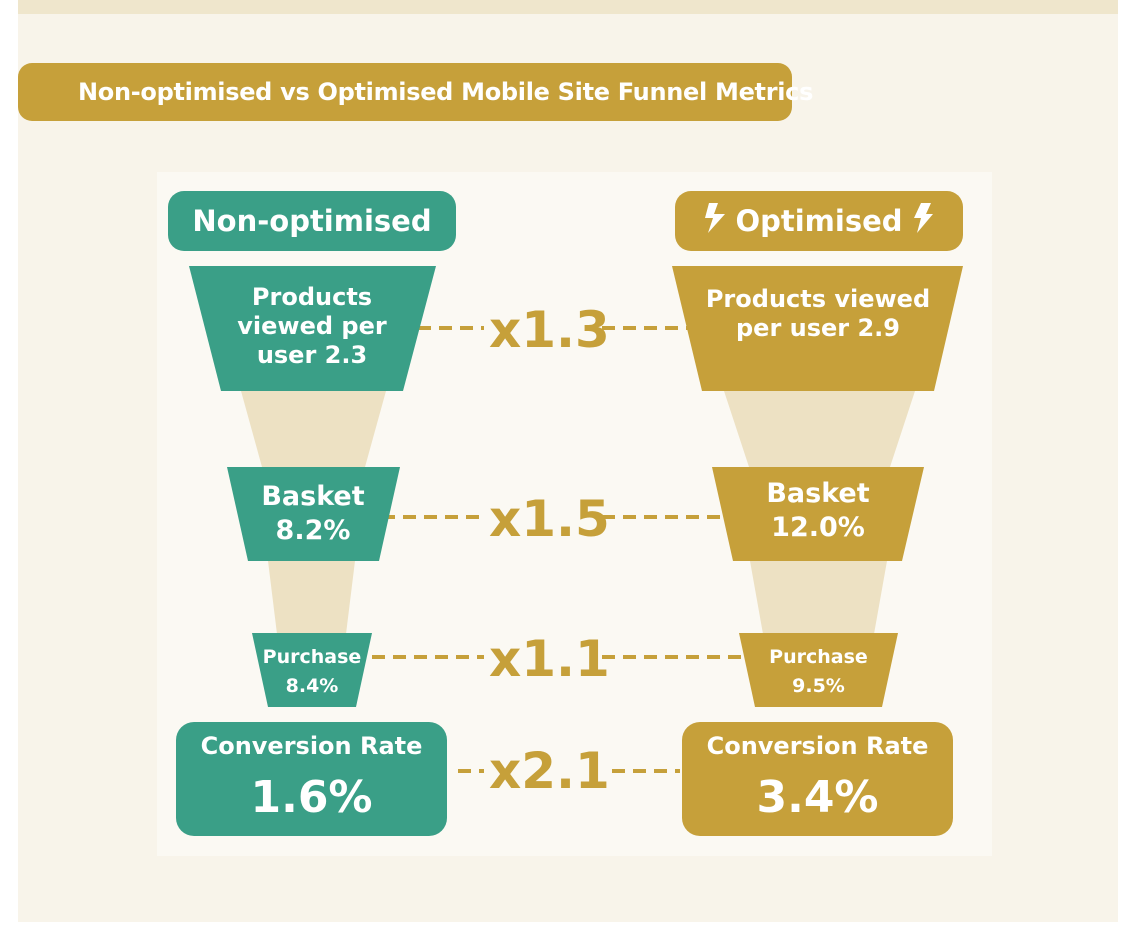 This screenshot has width=1134, height=938. I want to click on right-basket-value: 12.0%, so click(818, 527).